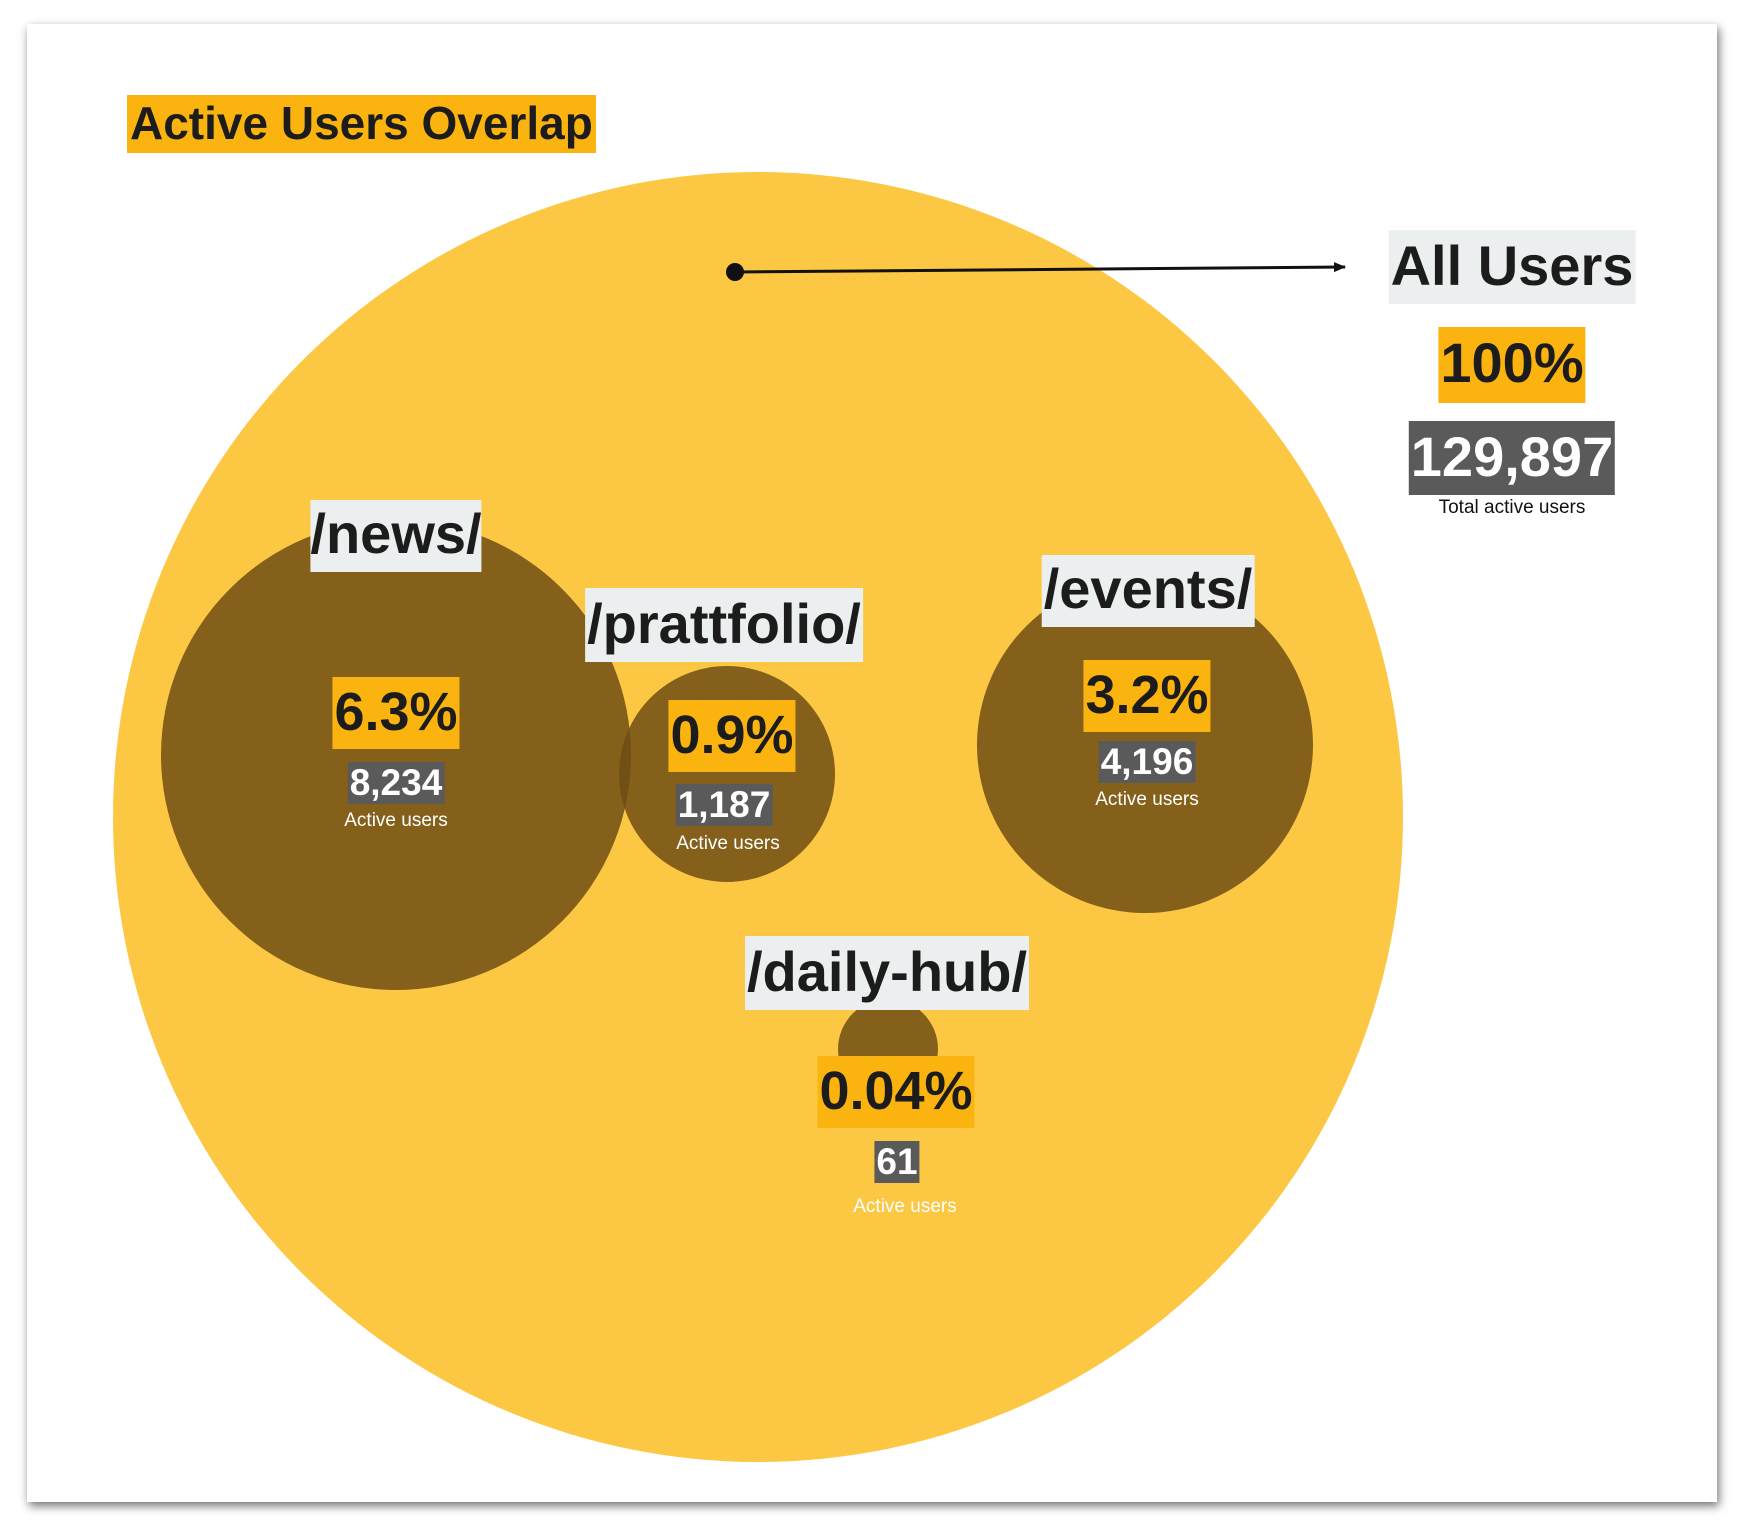  What do you see at coordinates (1147, 696) in the screenshot?
I see `events-percent: 3.2%` at bounding box center [1147, 696].